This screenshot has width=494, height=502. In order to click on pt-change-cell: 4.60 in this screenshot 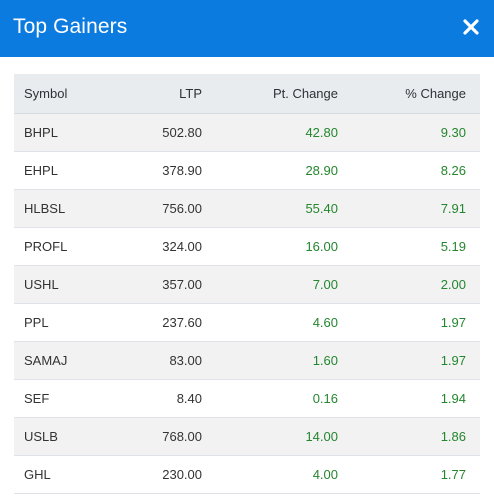, I will do `click(270, 322)`.